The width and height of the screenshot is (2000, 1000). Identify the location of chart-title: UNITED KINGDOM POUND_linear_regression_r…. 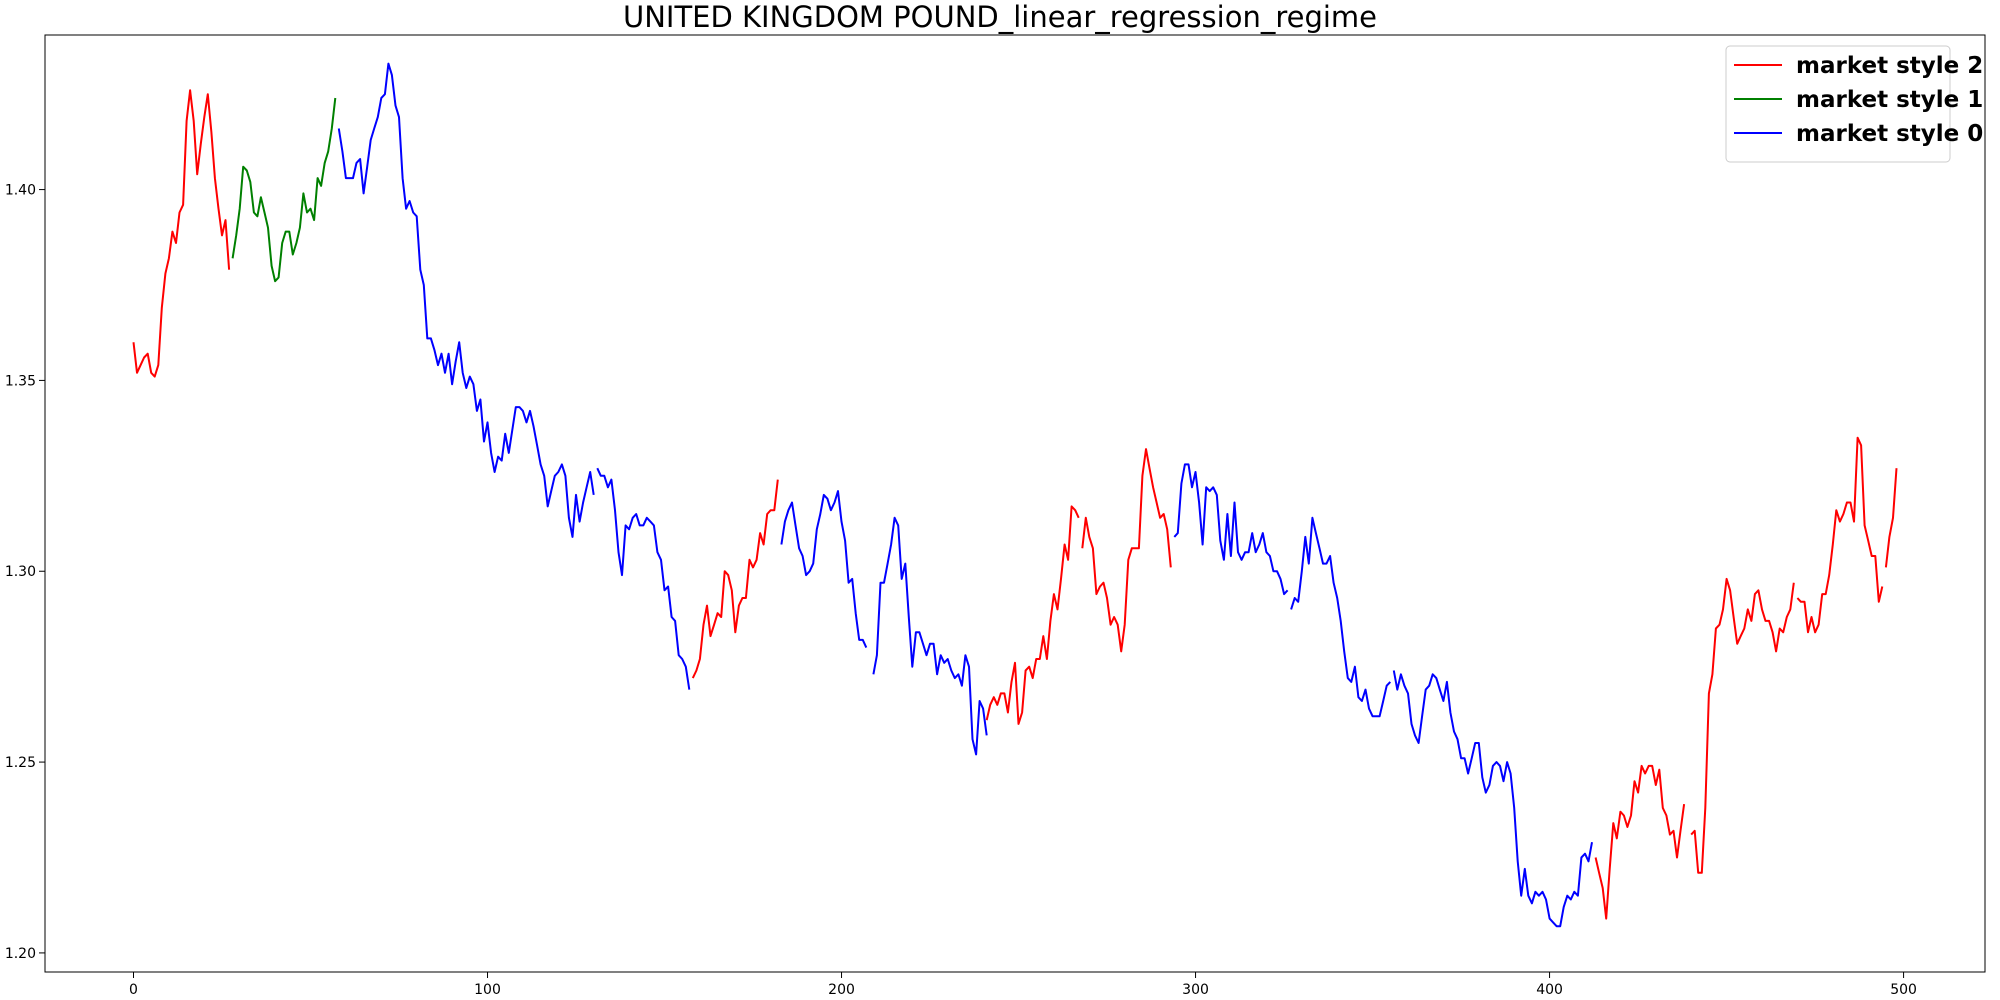
(1000, 17).